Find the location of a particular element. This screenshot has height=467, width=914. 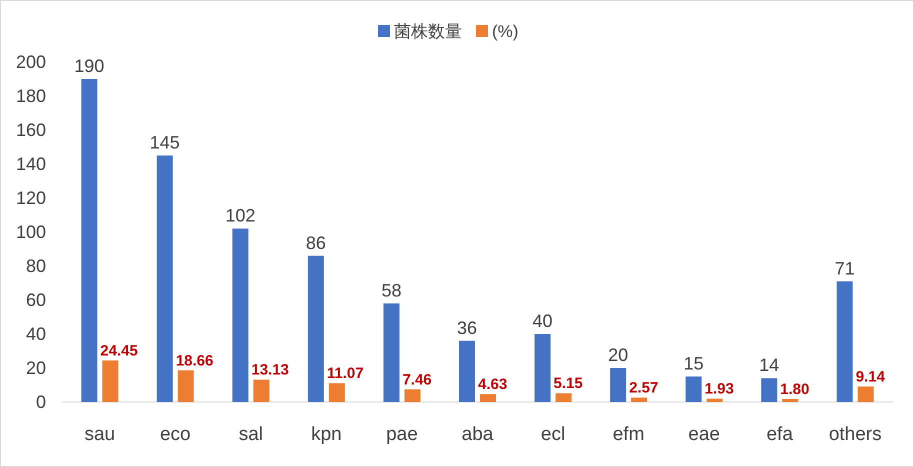

x-tick-label: ecl is located at coordinates (553, 434).